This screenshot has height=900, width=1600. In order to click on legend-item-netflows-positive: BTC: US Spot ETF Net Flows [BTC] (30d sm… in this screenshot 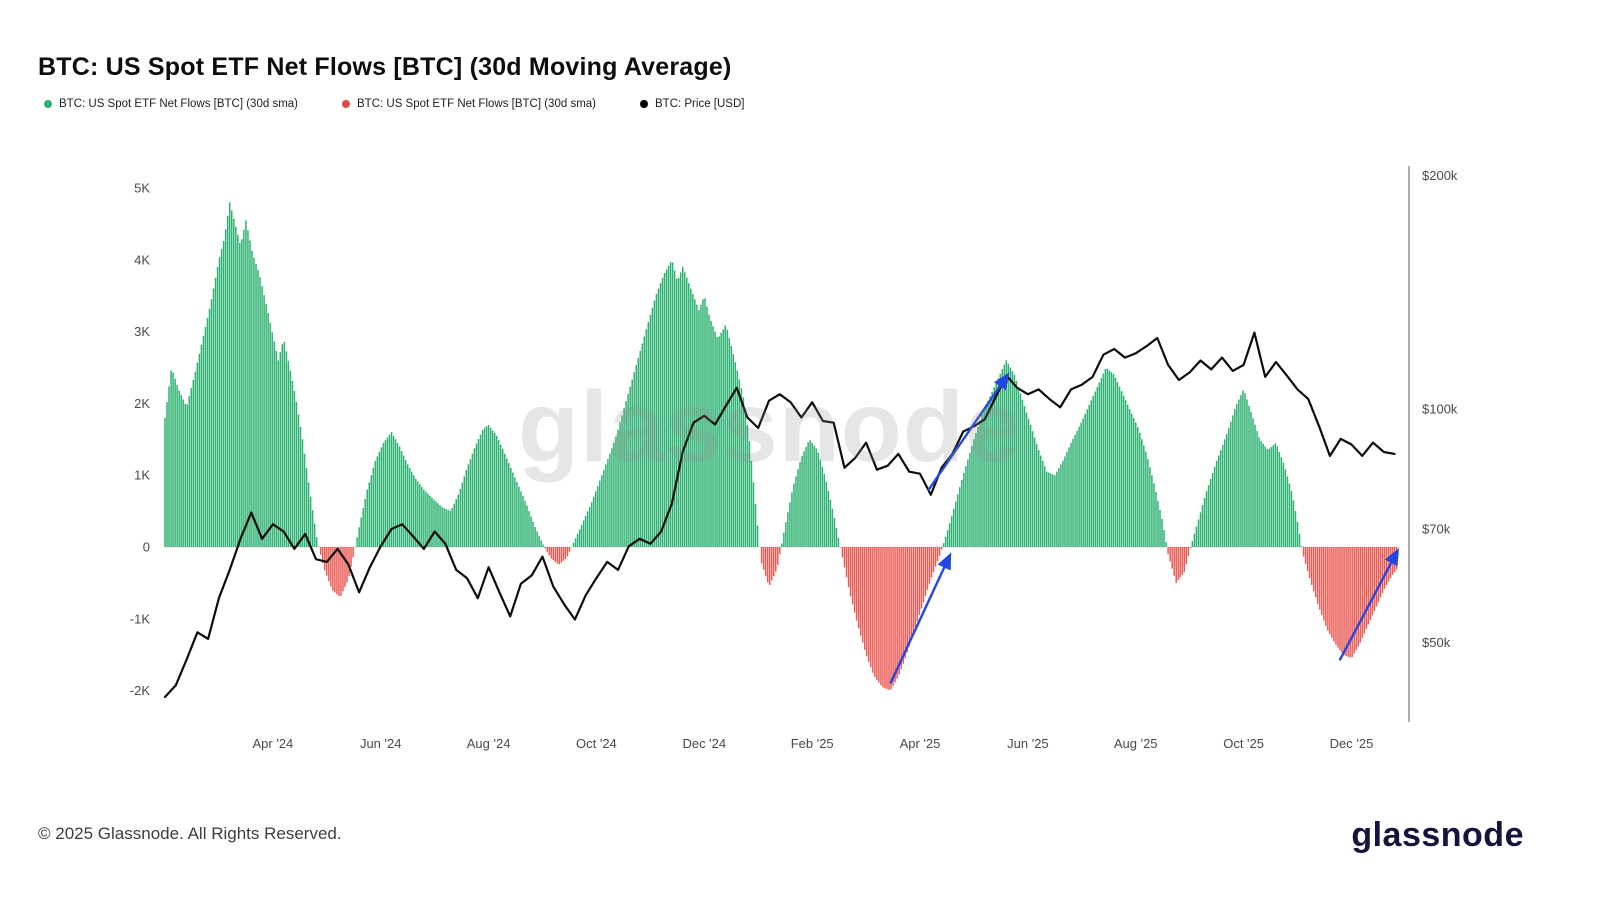, I will do `click(171, 104)`.